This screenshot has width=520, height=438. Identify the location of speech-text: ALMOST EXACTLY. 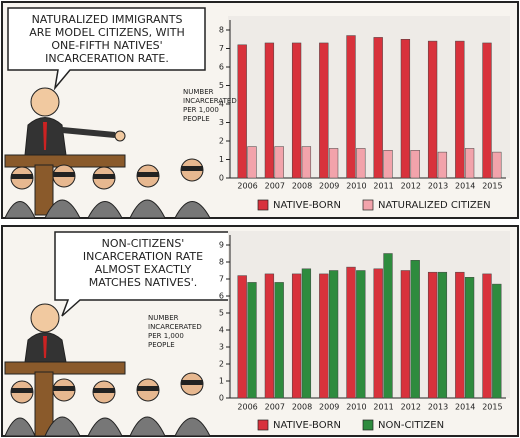
(143, 269).